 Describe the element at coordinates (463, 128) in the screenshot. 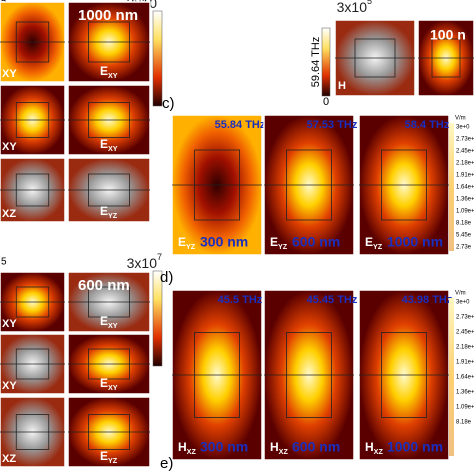

I see `colorbar-tick: 3e+0` at that location.